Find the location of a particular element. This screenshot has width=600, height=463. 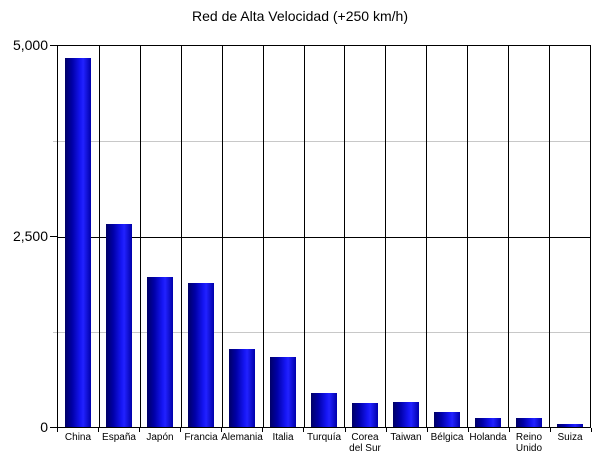

y-tick-label: 0 is located at coordinates (44, 427).